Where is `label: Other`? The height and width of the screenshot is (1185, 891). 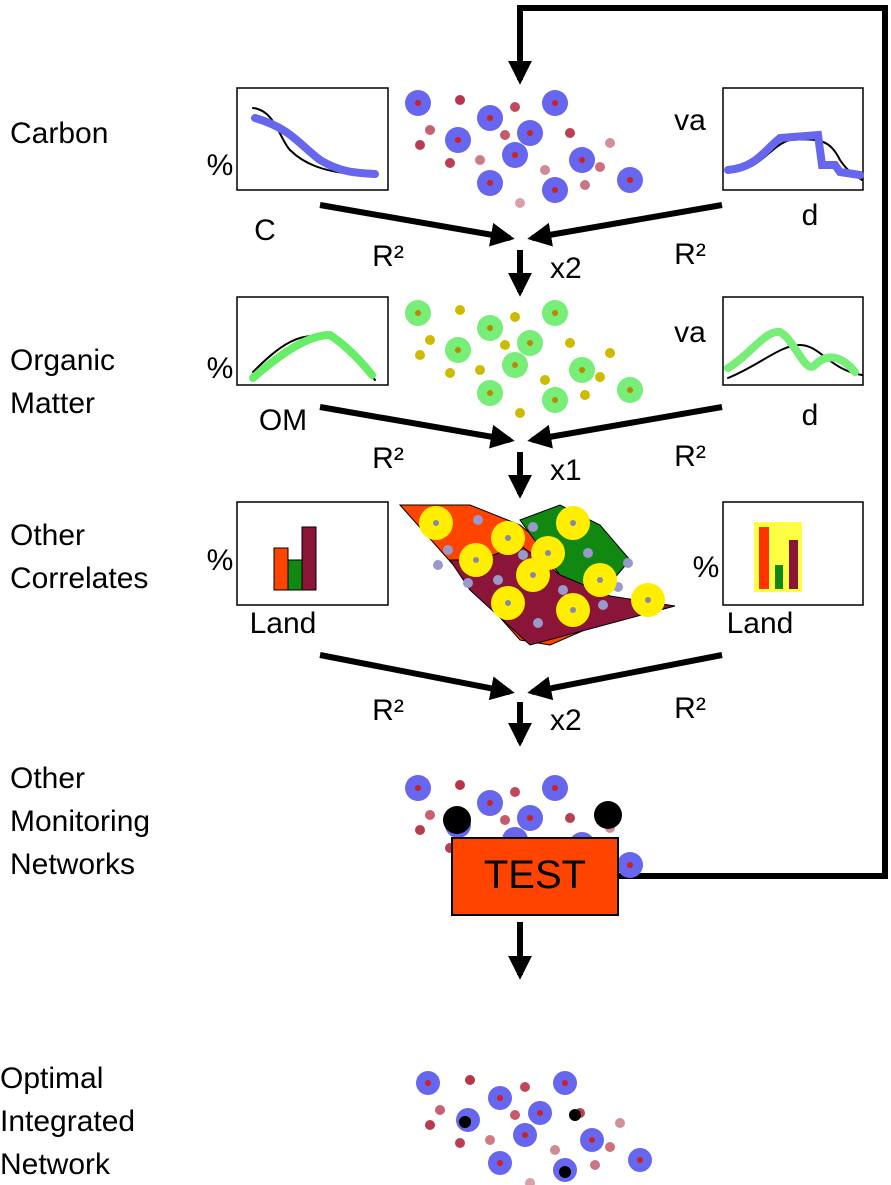 label: Other is located at coordinates (47, 778).